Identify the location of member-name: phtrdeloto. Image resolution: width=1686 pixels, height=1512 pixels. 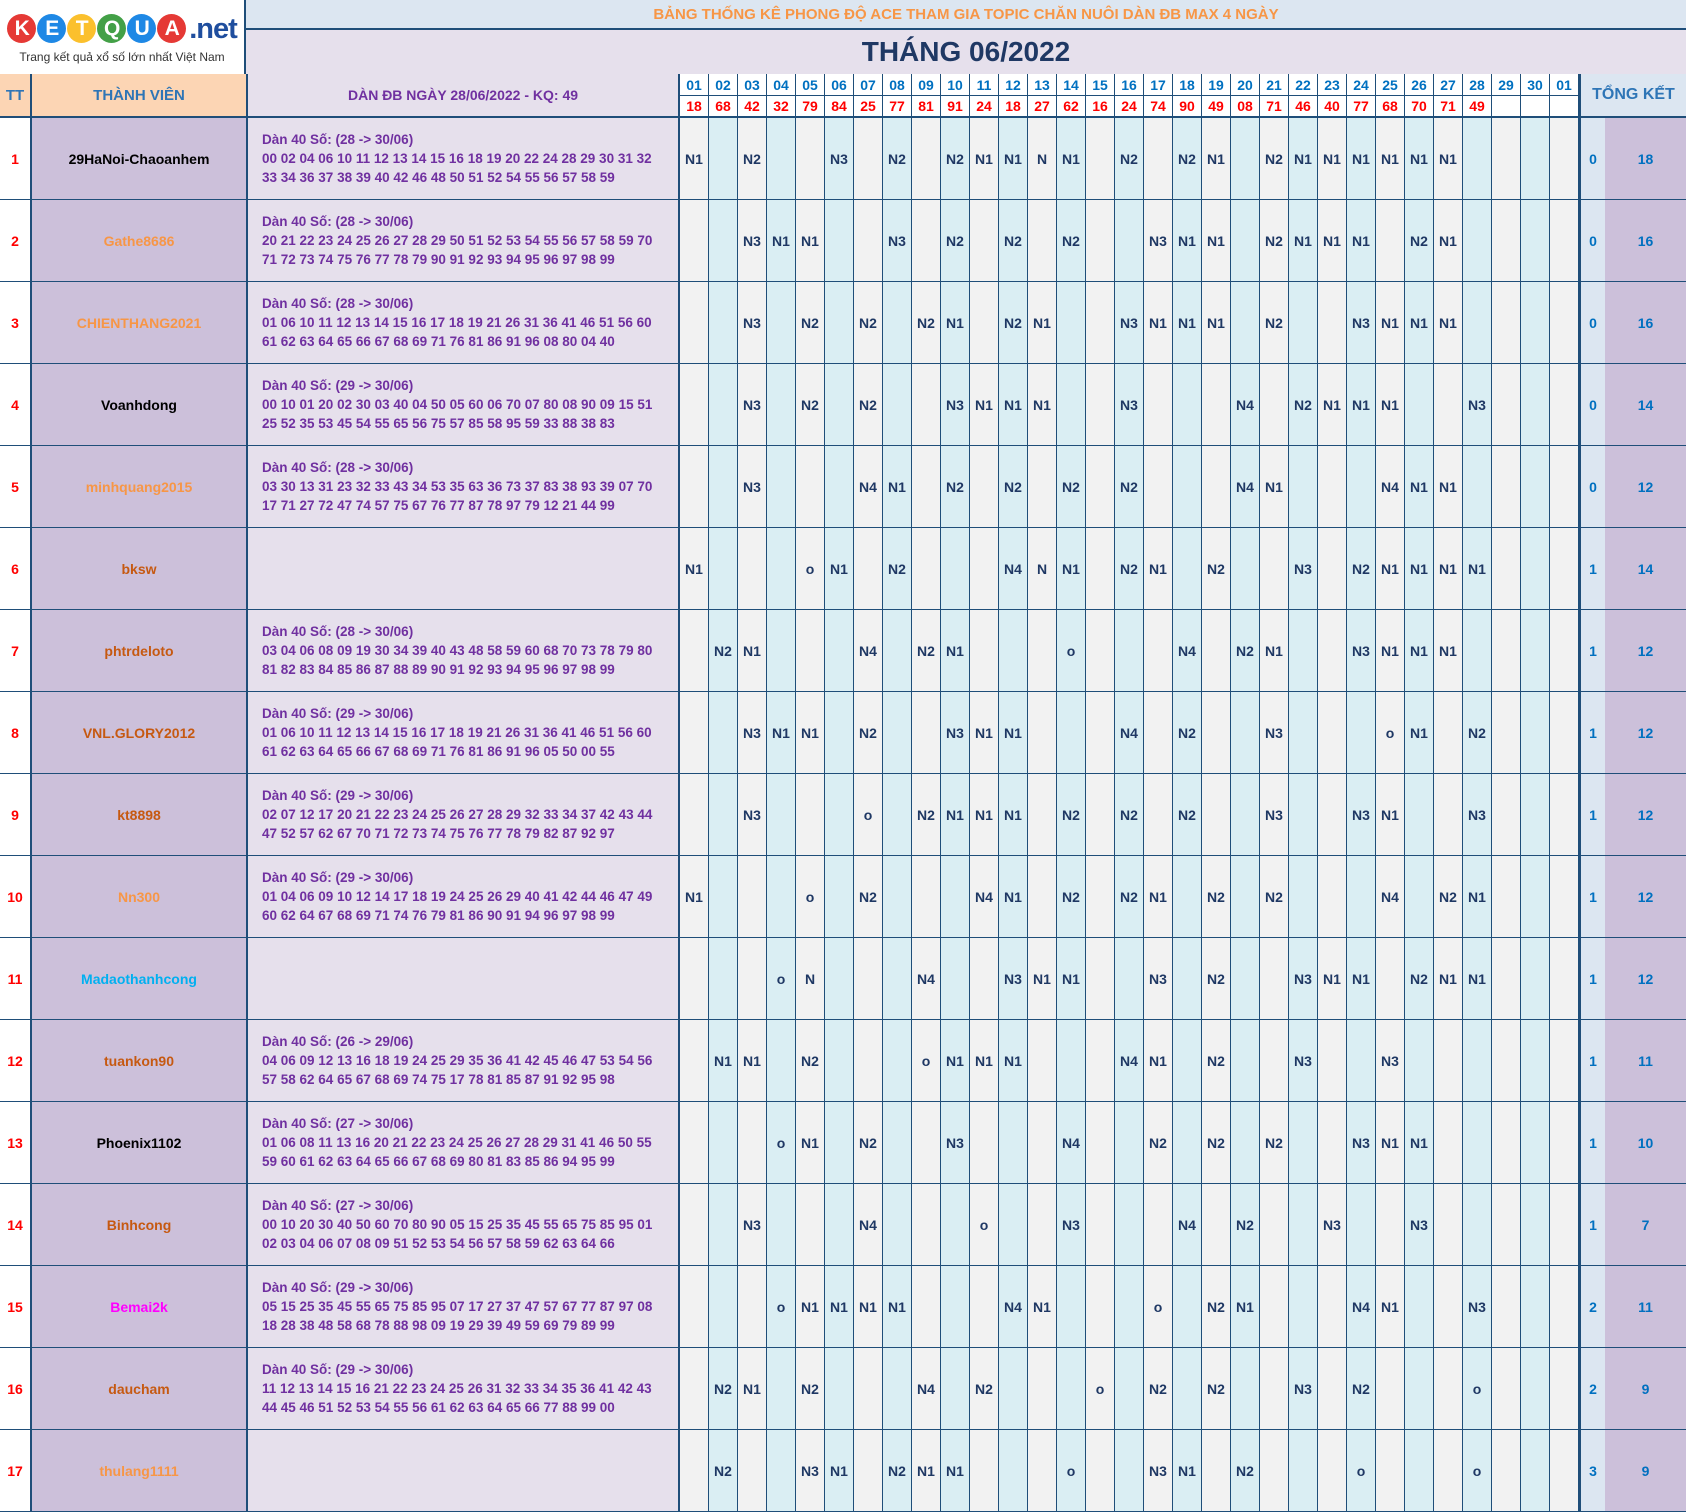
(139, 651).